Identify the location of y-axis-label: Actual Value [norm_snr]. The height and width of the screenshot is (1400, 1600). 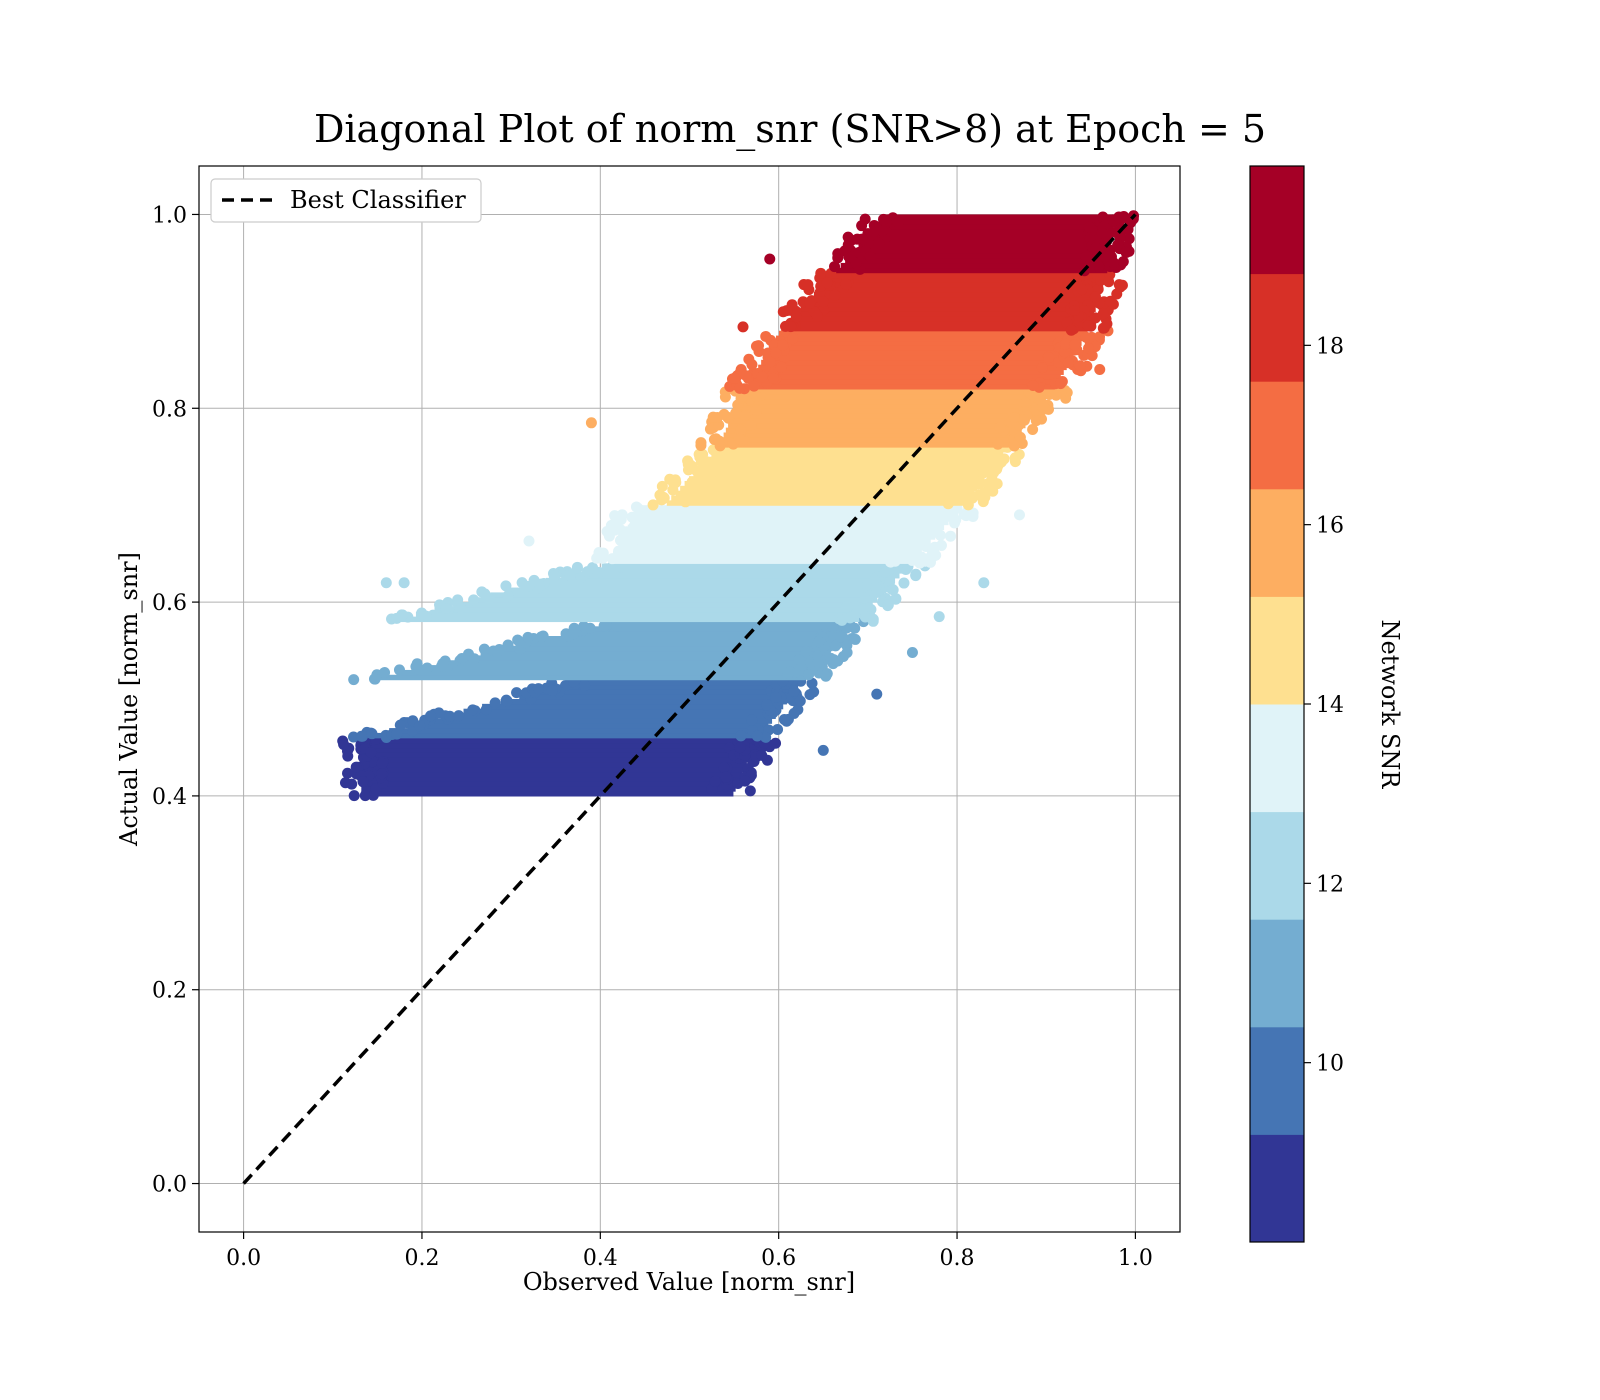
(129, 699).